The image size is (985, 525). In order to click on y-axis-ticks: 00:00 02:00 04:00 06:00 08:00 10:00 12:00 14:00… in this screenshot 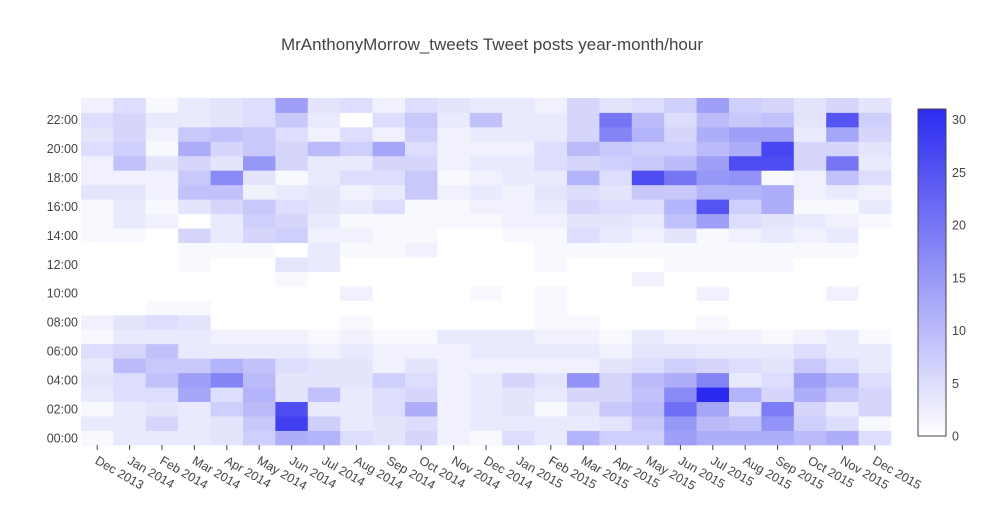, I will do `click(62, 279)`.